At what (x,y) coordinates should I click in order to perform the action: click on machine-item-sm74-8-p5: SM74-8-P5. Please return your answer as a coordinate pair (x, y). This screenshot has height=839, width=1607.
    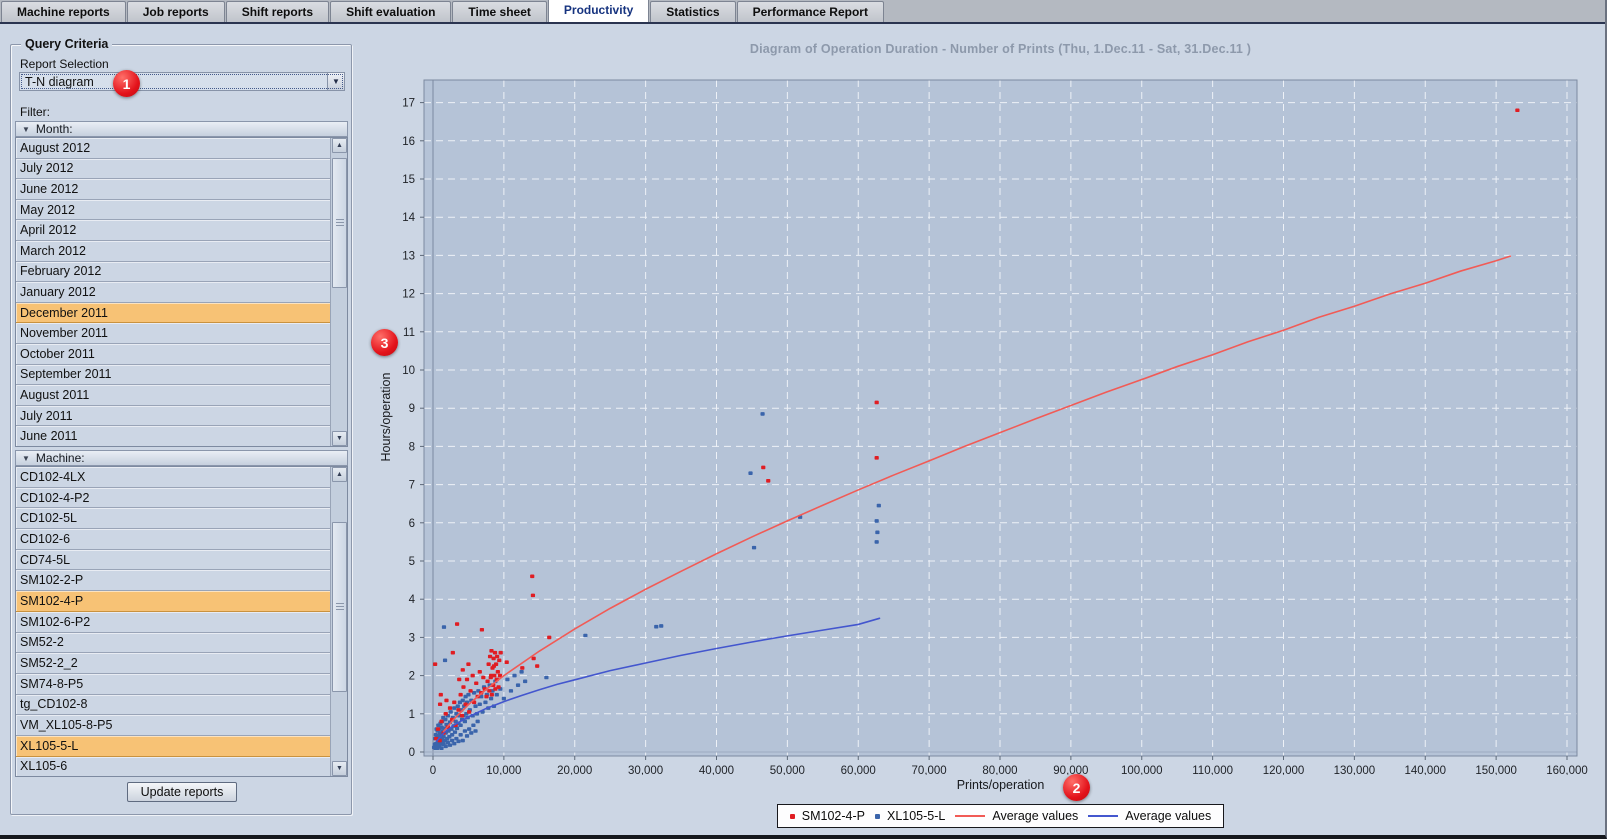
    Looking at the image, I should click on (173, 684).